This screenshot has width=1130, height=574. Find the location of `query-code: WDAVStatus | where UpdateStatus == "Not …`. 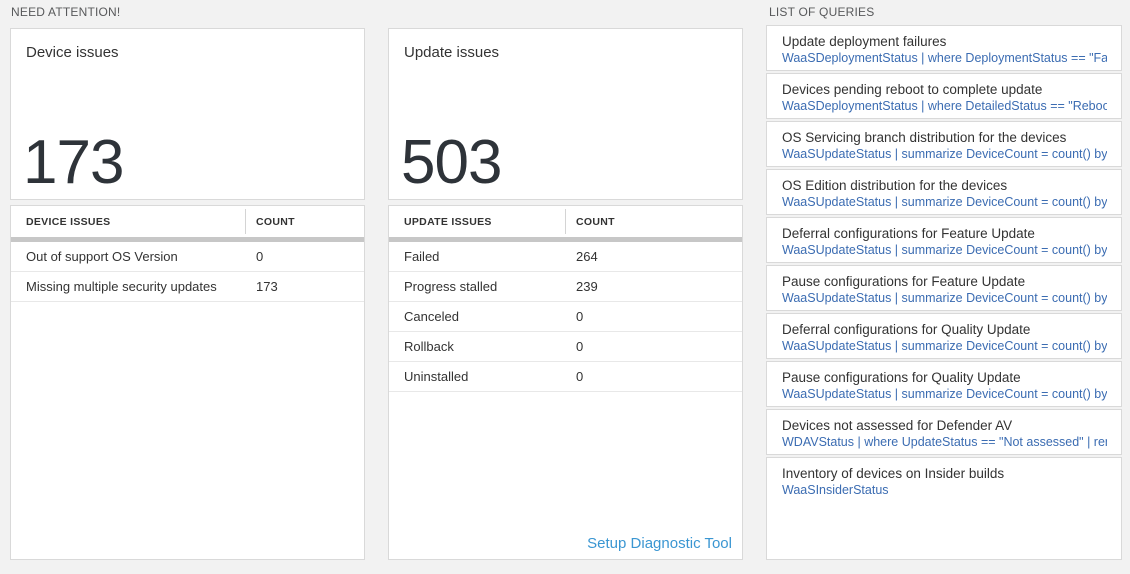

query-code: WDAVStatus | where UpdateStatus == "Not … is located at coordinates (944, 442).